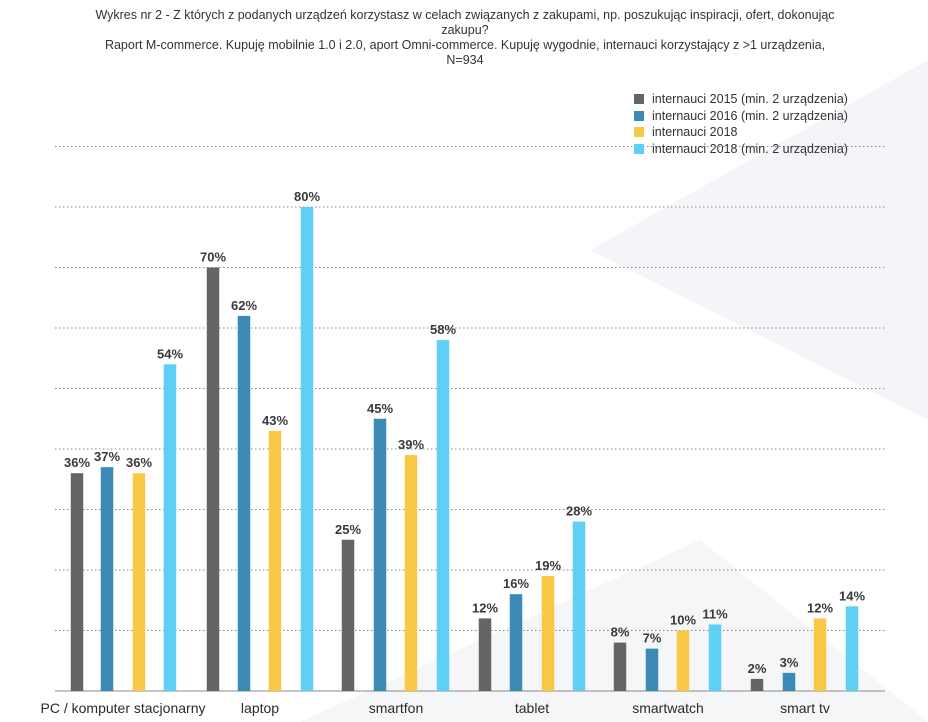 The height and width of the screenshot is (722, 928). I want to click on chart-title-line: N=934, so click(465, 60).